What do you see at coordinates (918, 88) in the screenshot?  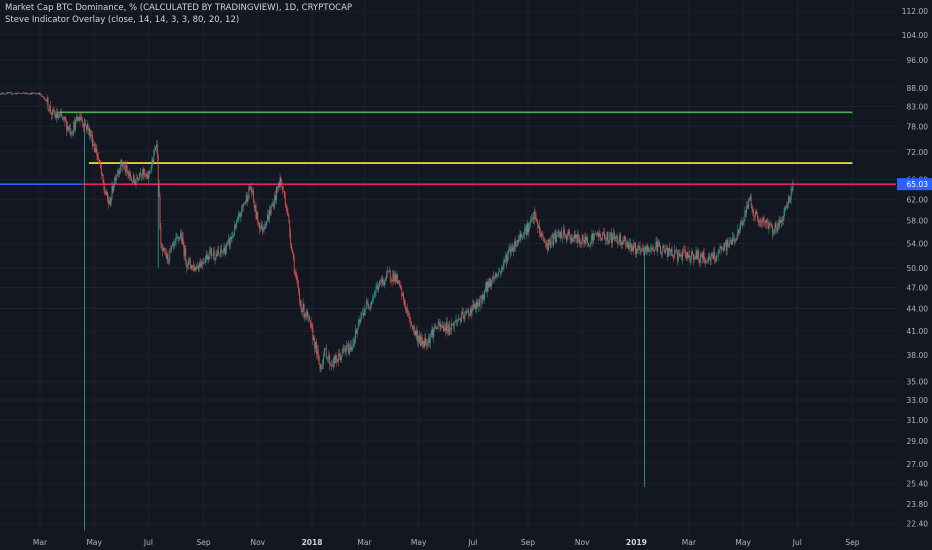 I see `price-tick-label: 88.00` at bounding box center [918, 88].